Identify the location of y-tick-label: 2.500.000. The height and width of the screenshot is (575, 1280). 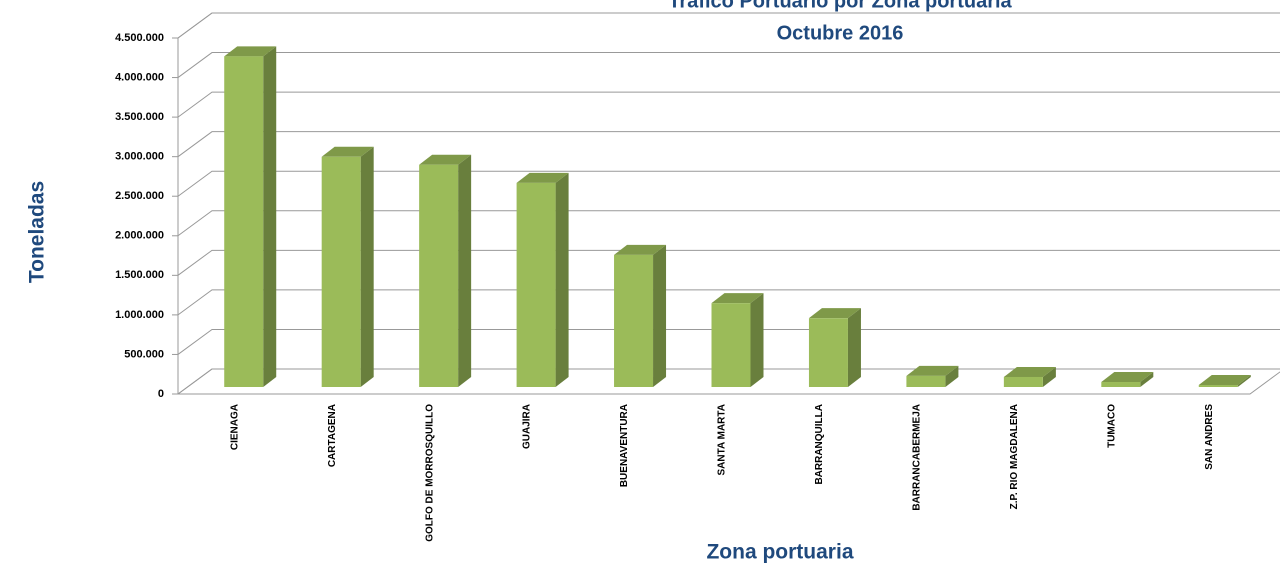
(139, 196).